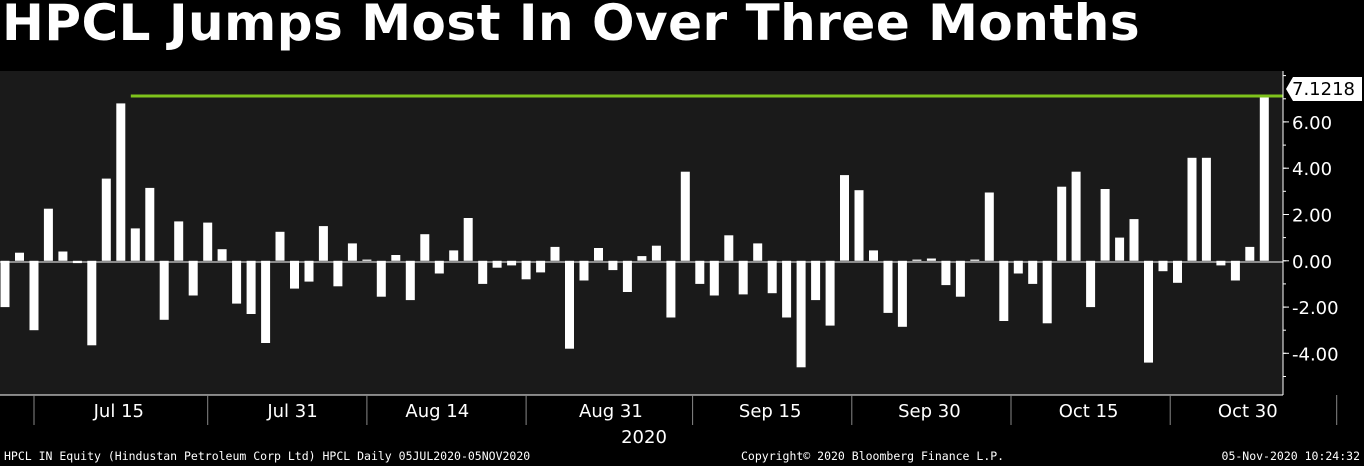  I want to click on x-tick-label: Jul 31, so click(291, 411).